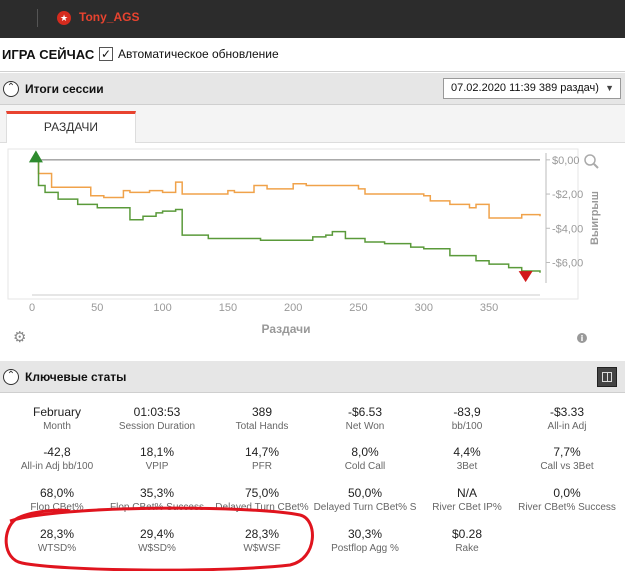 The width and height of the screenshot is (625, 571). What do you see at coordinates (57, 507) in the screenshot?
I see `stat-label: Flop CBet%` at bounding box center [57, 507].